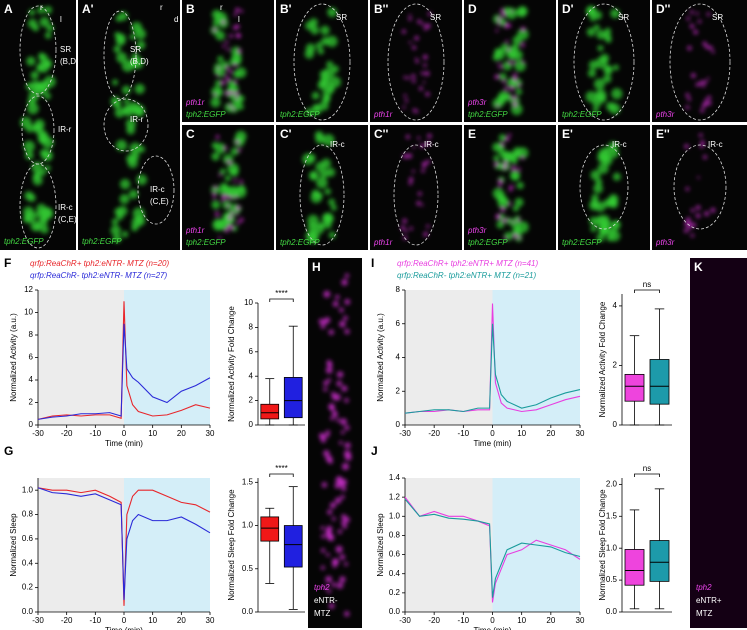 This screenshot has height=630, width=747. I want to click on panel-text: SR, so click(717, 17).